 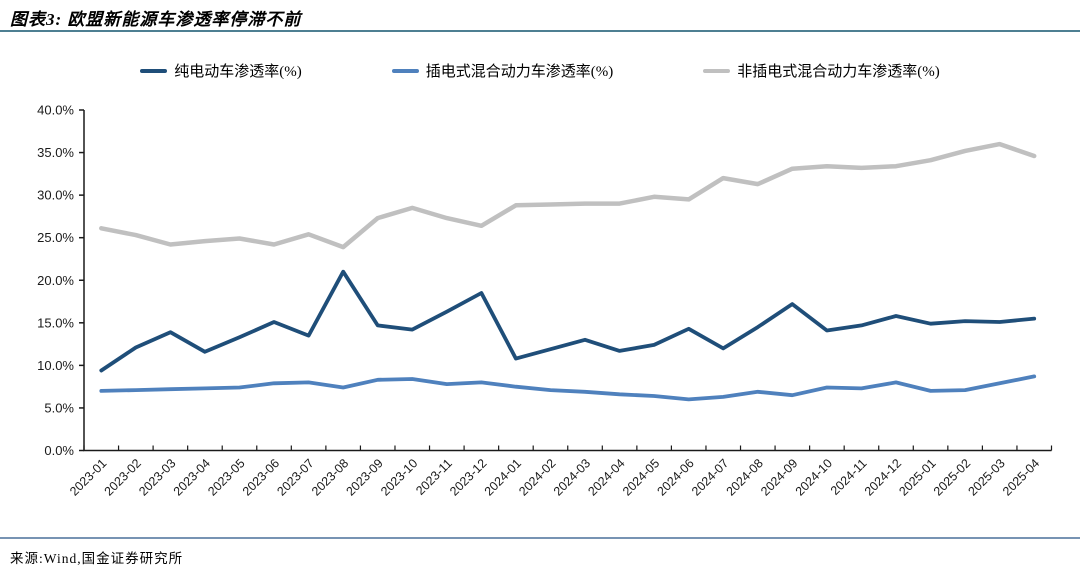 What do you see at coordinates (568, 388) in the screenshot?
I see `series-line-phev` at bounding box center [568, 388].